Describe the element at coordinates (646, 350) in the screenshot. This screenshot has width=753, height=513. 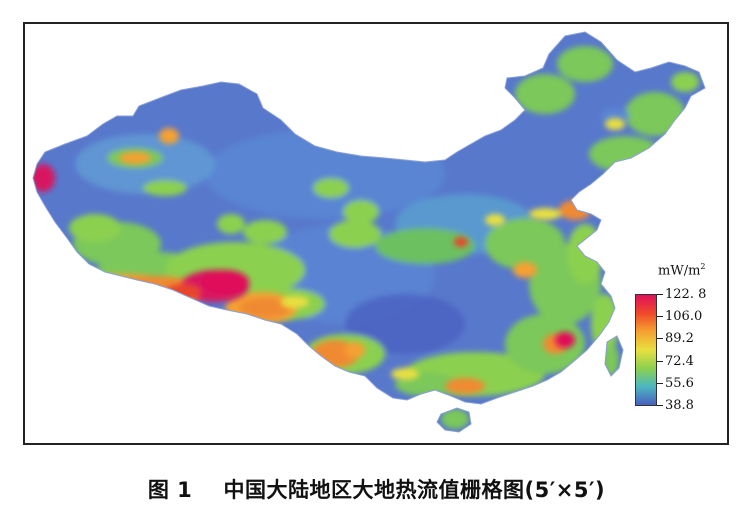
I see `legend-colorbar` at that location.